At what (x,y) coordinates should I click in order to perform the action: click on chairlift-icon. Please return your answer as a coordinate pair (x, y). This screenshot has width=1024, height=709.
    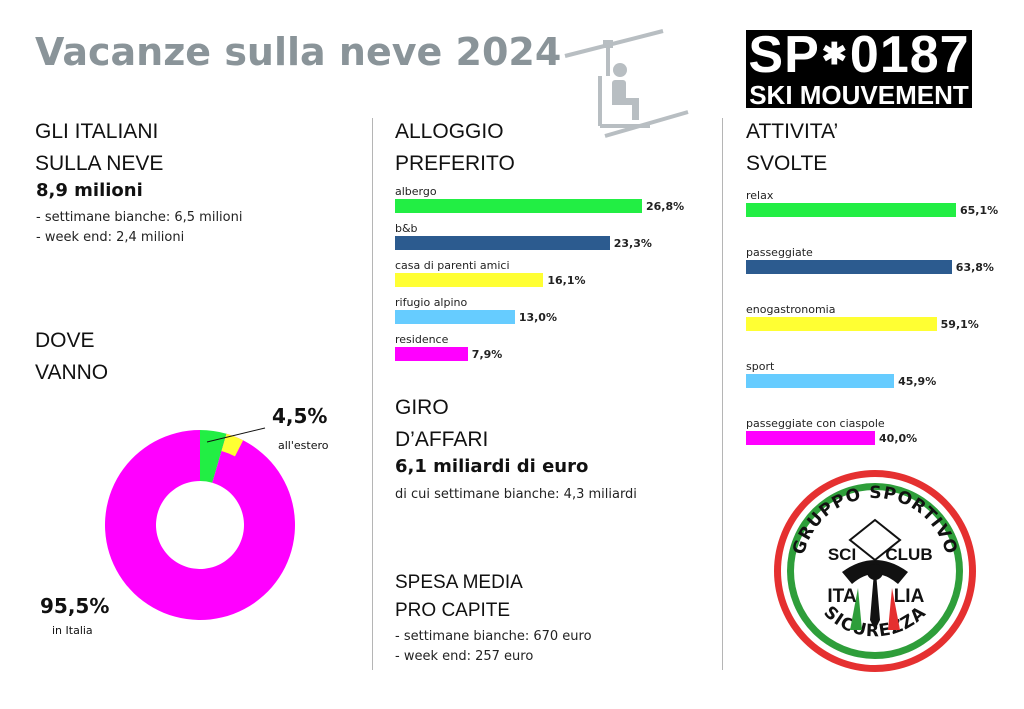
    Looking at the image, I should click on (626, 83).